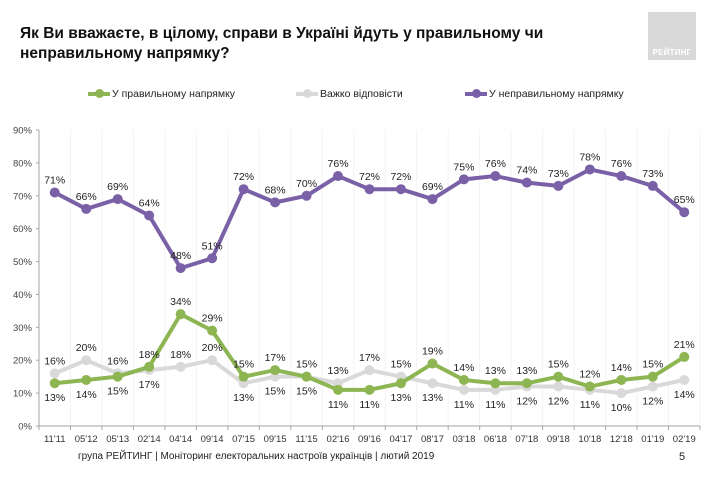  I want to click on data-label: 48%, so click(180, 256).